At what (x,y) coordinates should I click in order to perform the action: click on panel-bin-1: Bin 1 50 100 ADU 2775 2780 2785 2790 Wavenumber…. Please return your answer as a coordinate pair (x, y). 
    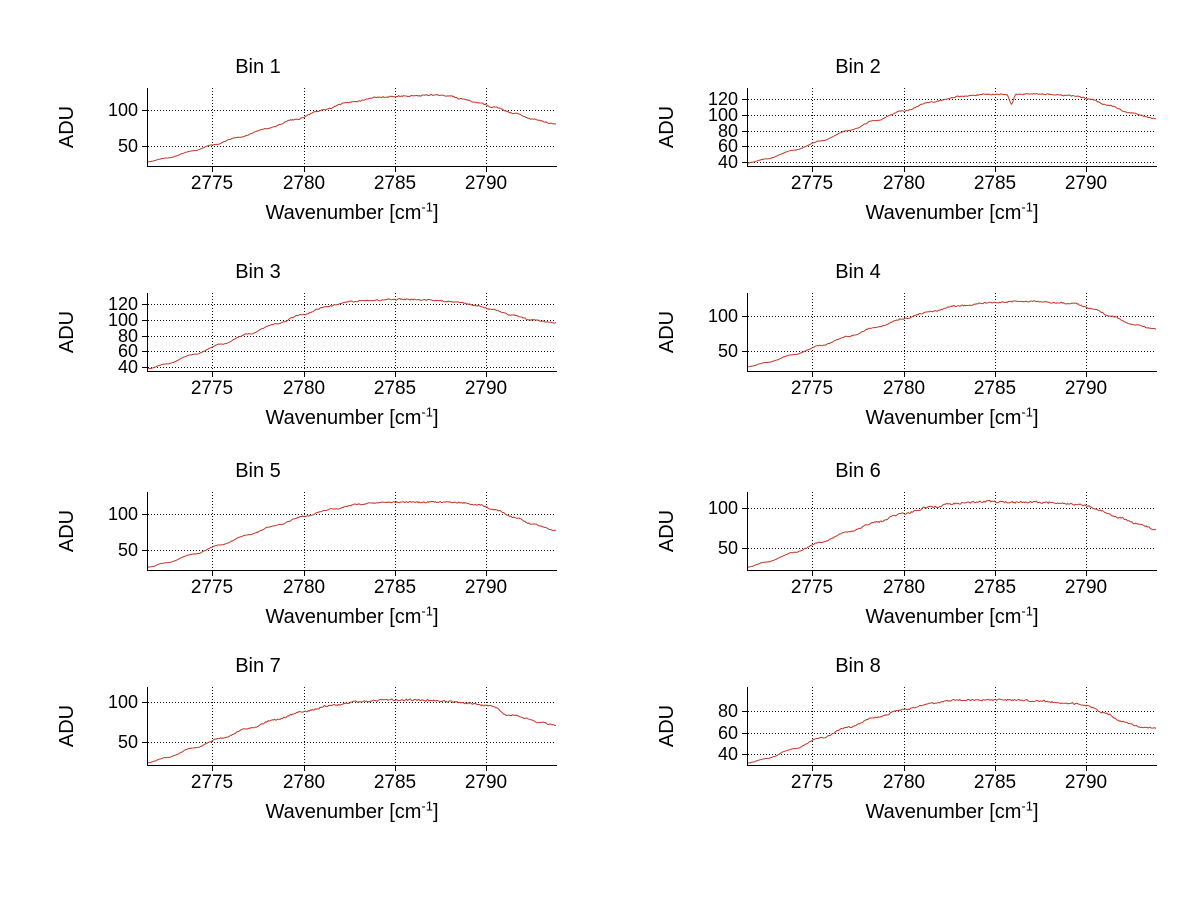
    Looking at the image, I should click on (300, 148).